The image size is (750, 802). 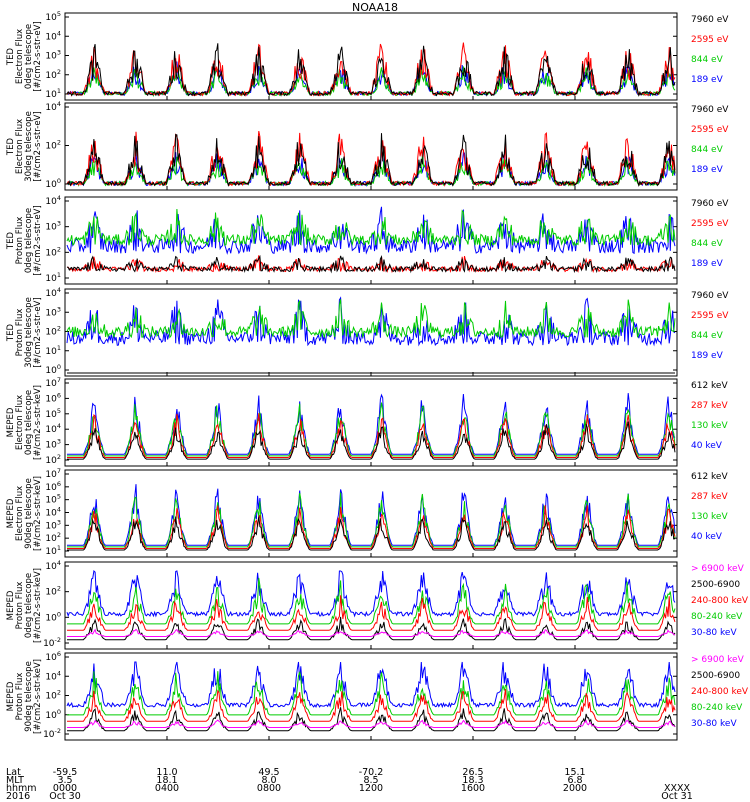 What do you see at coordinates (29, 146) in the screenshot?
I see `y-axis-label-line: 30deg telescope` at bounding box center [29, 146].